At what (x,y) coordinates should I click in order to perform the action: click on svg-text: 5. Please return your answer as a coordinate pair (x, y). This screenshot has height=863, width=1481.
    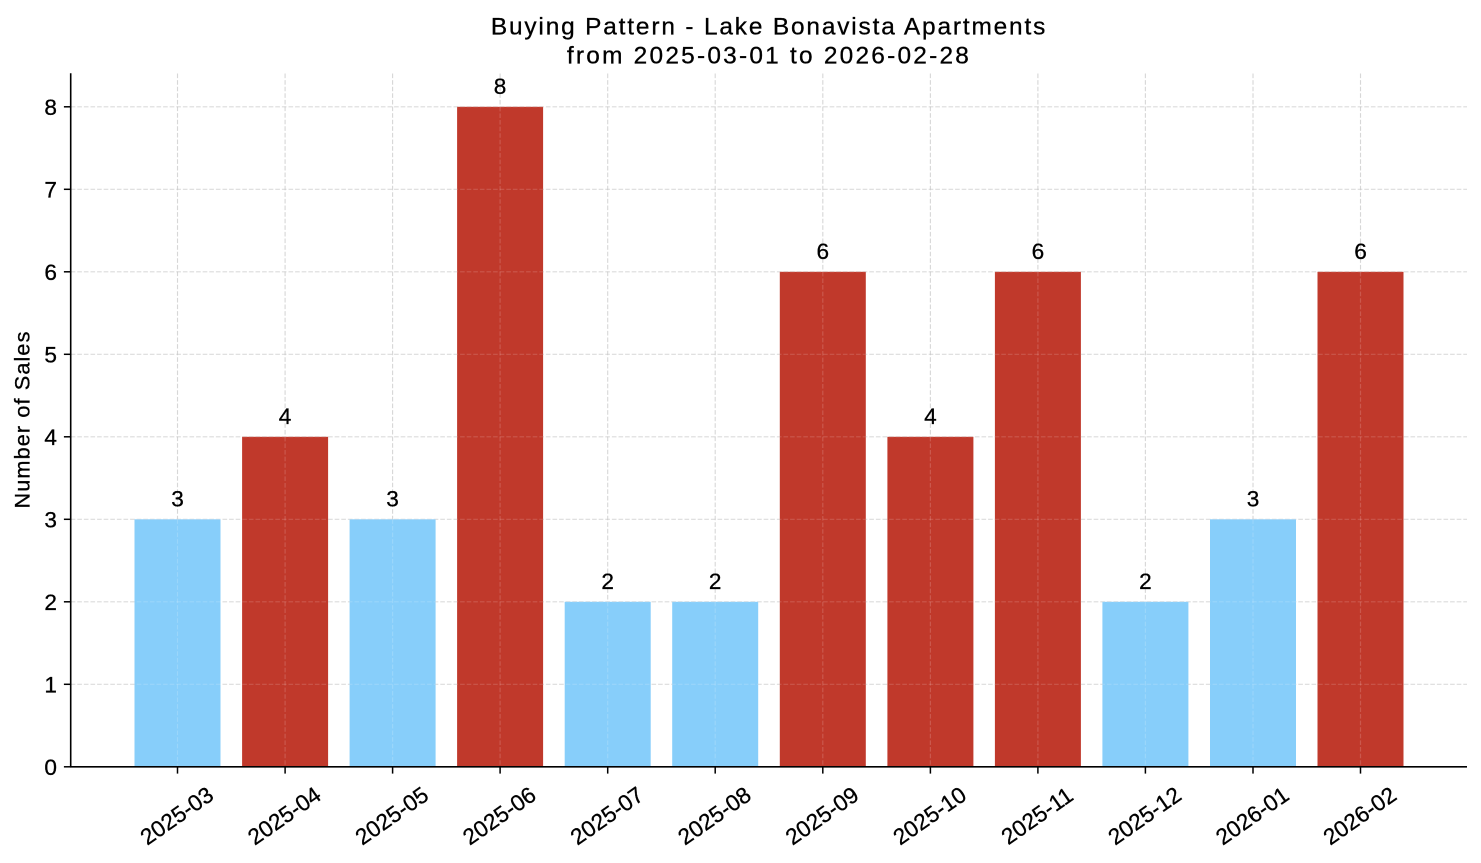
    Looking at the image, I should click on (50, 354).